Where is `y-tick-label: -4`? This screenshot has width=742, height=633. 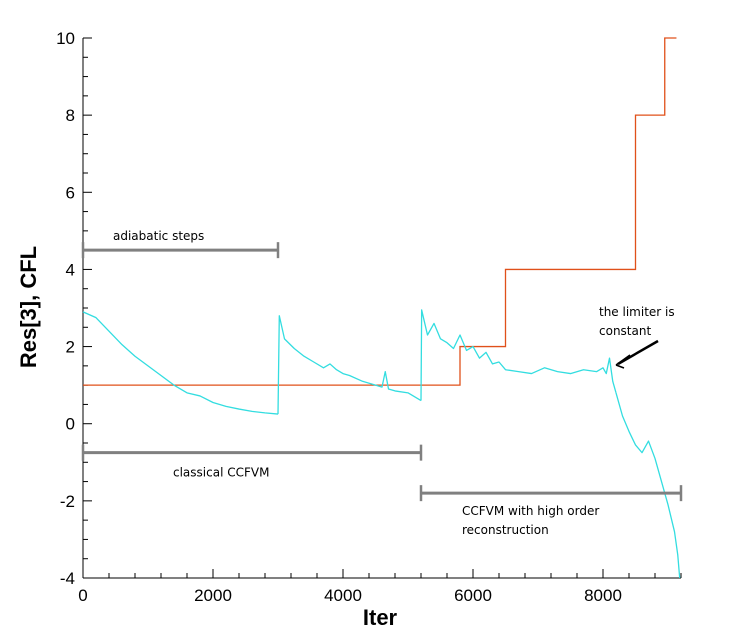 y-tick-label: -4 is located at coordinates (67, 578).